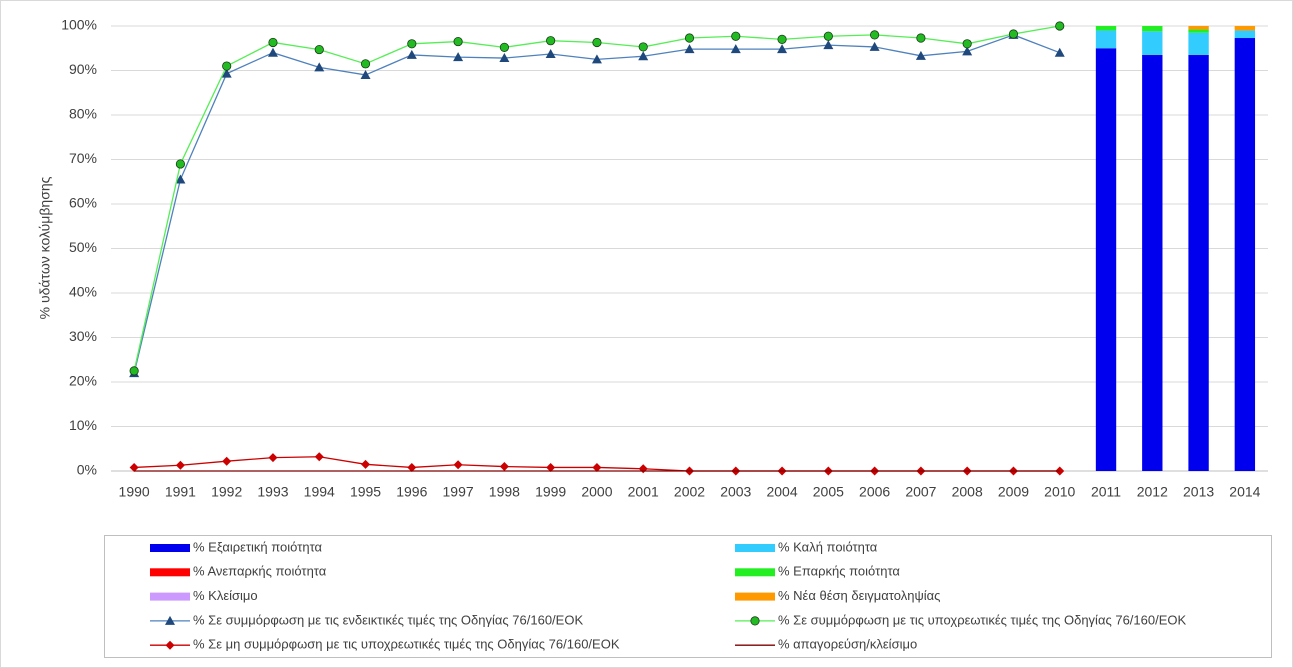 This screenshot has width=1293, height=668. What do you see at coordinates (504, 492) in the screenshot?
I see `x-tick-label: 1998` at bounding box center [504, 492].